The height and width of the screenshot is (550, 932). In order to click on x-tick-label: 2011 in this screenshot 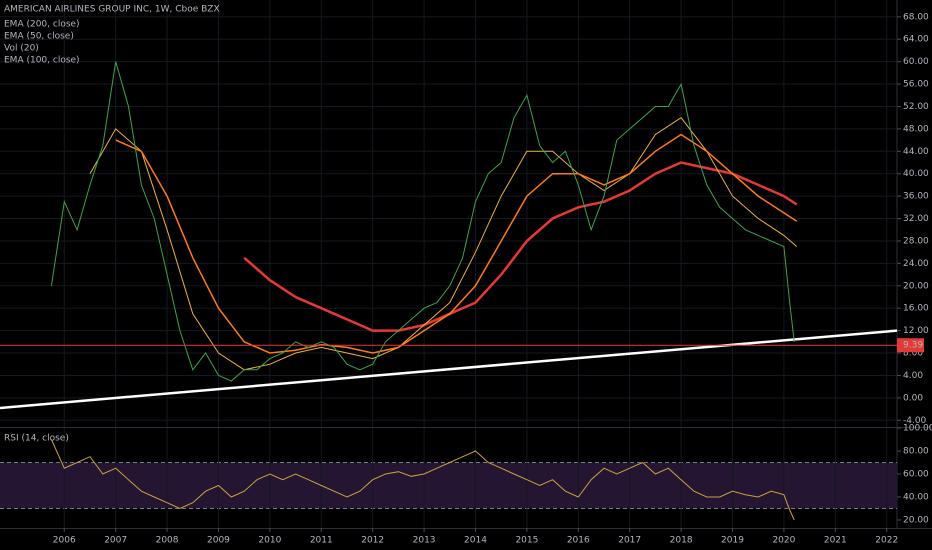, I will do `click(321, 541)`.